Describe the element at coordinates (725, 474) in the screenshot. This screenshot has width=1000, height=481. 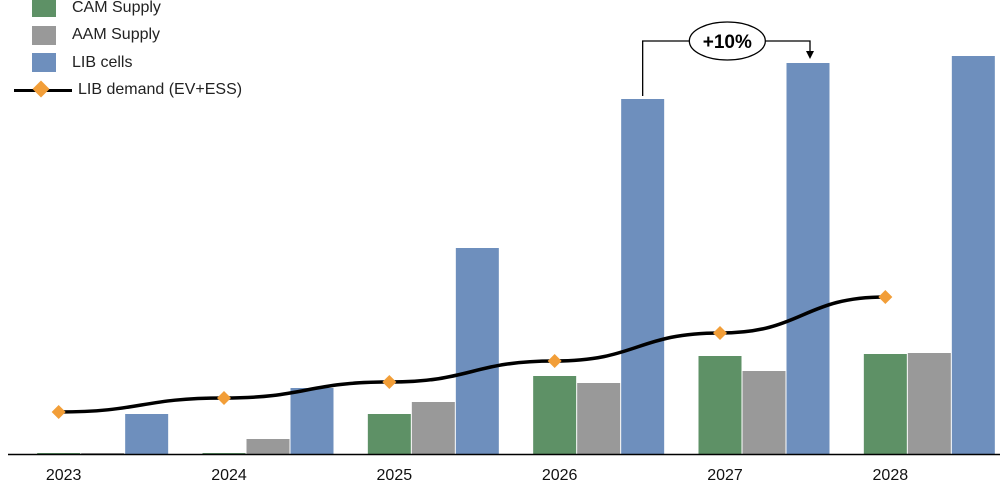
I see `x-tick-label-2027: 2027` at that location.